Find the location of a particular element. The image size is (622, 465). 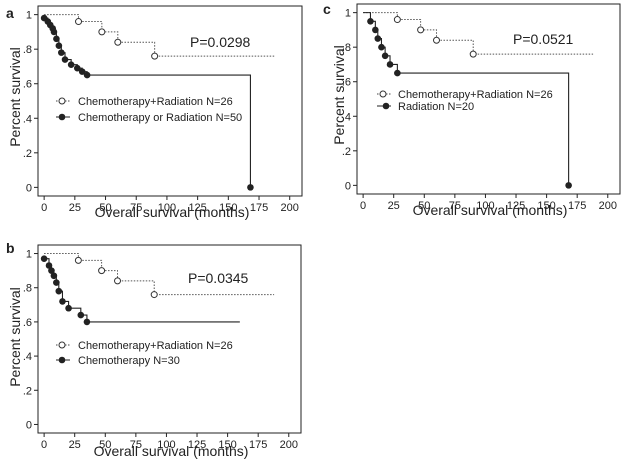

panel-a-x-tick-label: 50 is located at coordinates (105, 208).